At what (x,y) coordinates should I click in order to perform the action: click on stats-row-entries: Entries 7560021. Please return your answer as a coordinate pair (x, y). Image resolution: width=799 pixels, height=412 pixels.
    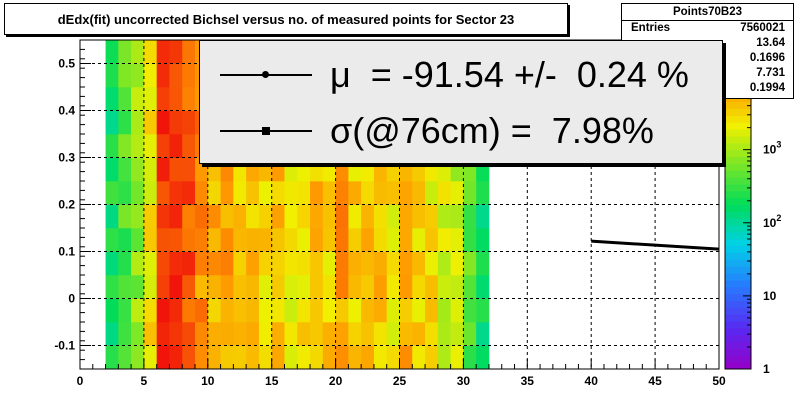
    Looking at the image, I should click on (708, 28).